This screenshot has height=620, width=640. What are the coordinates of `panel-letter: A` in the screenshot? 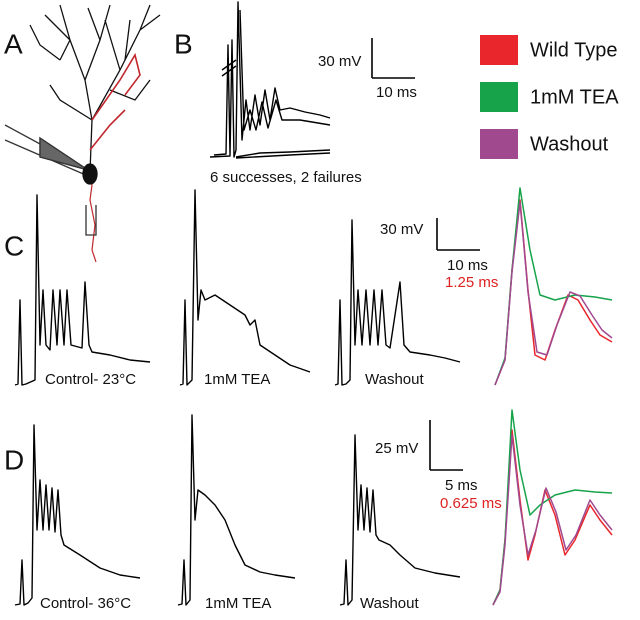 It's located at (13, 43).